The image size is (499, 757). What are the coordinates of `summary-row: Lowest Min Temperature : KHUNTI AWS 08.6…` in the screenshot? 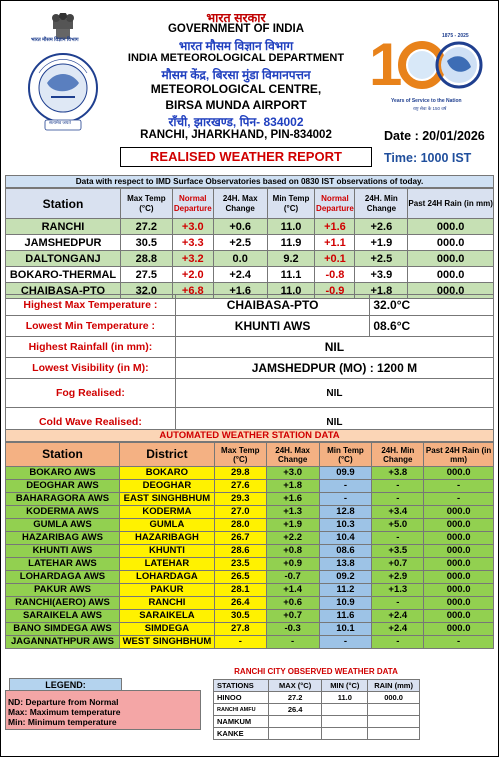 It's located at (249, 326).